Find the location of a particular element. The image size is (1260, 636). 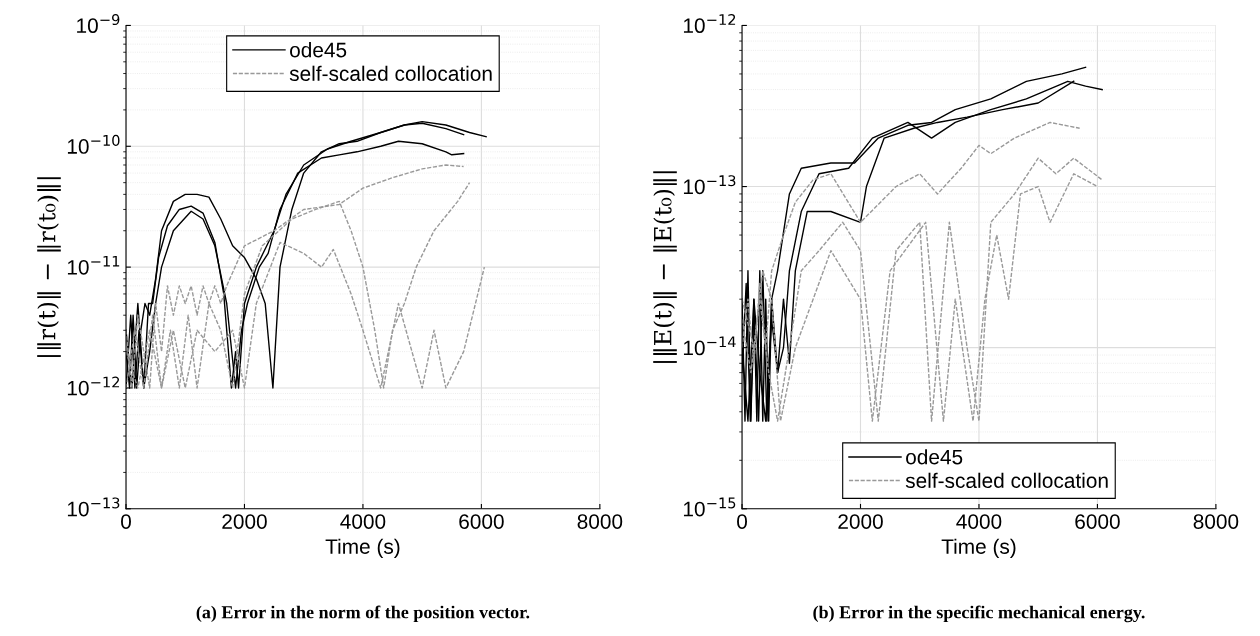

y-tick-label: 10$^{−15}$ is located at coordinates (709, 507).